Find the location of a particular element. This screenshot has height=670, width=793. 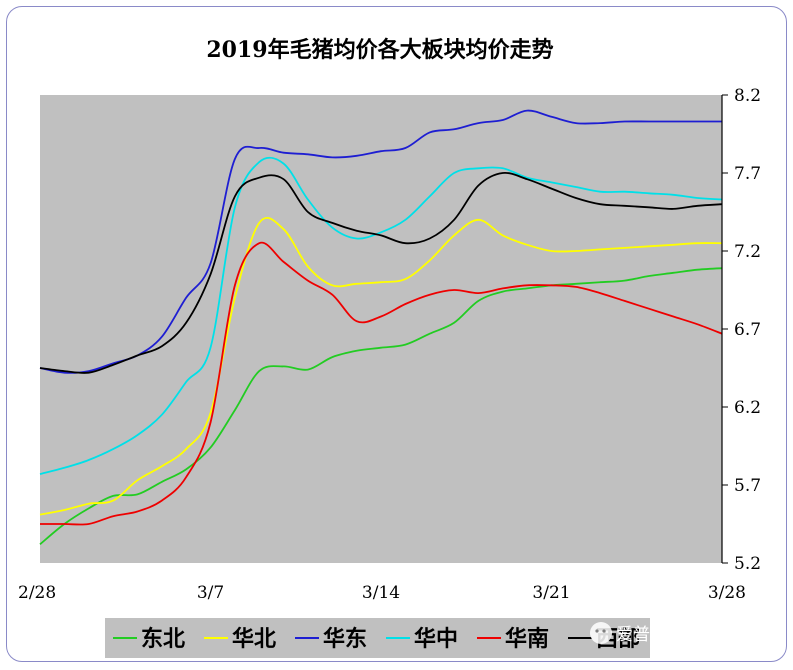

x-tick-label: 3/28 is located at coordinates (727, 593).